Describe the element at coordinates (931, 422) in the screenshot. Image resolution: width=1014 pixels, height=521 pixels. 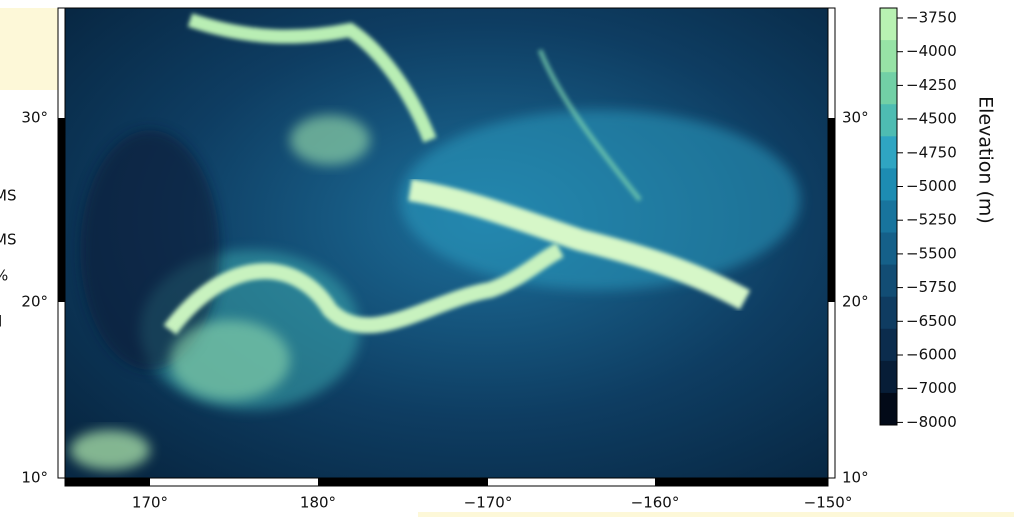
I see `colorbar-label: −8000` at that location.